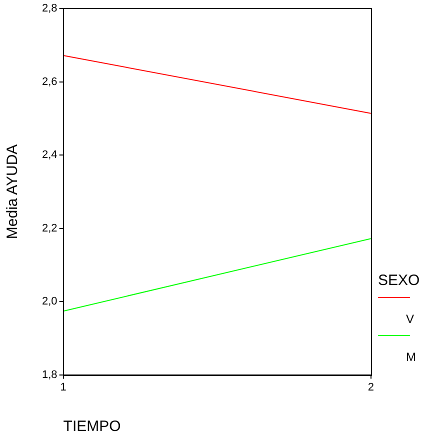  Describe the element at coordinates (50, 374) in the screenshot. I see `y-tick-label: 1,8` at that location.